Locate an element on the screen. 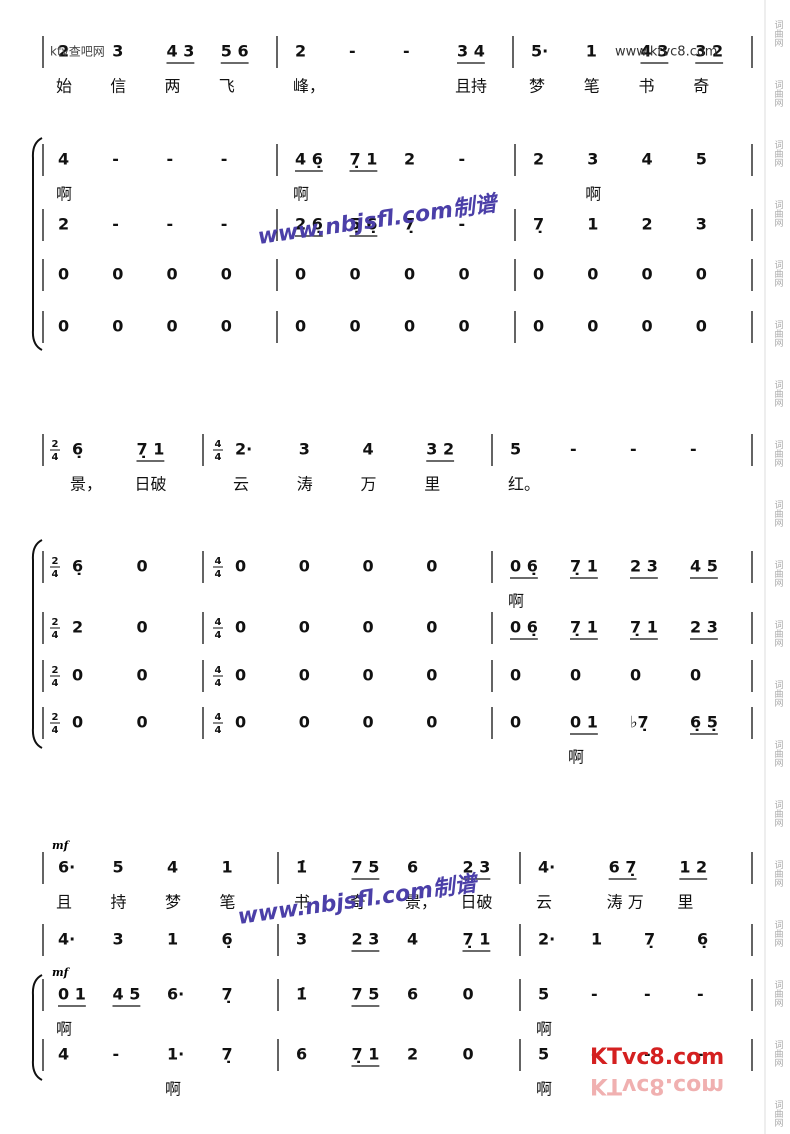 The width and height of the screenshot is (790, 1134). note: 7 5 is located at coordinates (366, 994).